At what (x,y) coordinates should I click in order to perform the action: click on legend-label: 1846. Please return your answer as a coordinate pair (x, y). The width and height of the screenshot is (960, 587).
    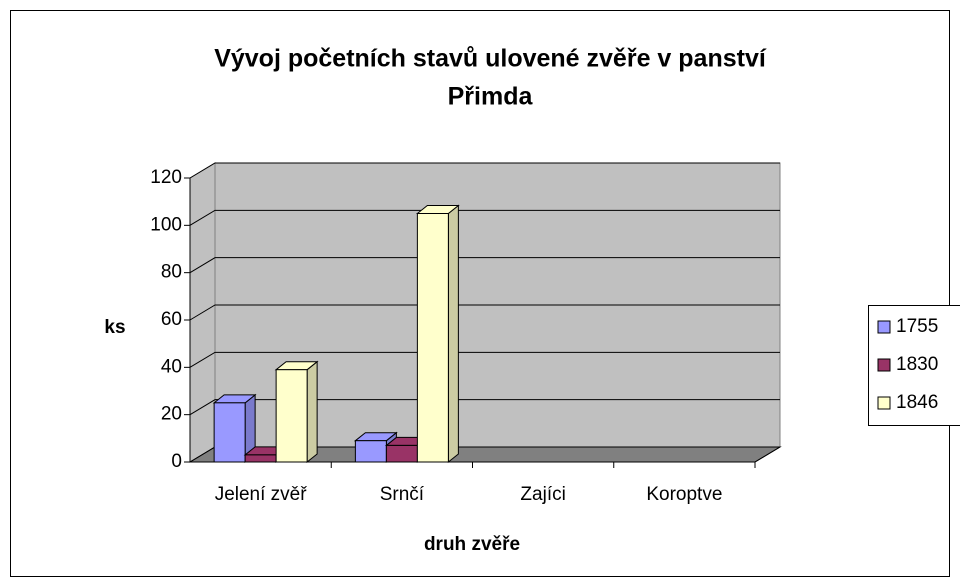
    Looking at the image, I should click on (917, 402).